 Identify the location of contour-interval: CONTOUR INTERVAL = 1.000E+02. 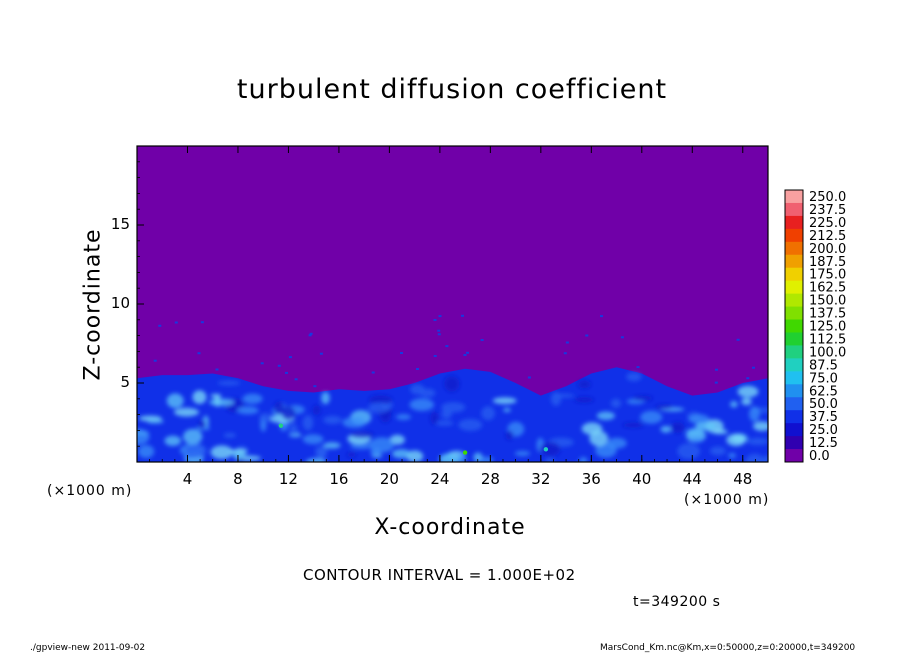
(439, 575).